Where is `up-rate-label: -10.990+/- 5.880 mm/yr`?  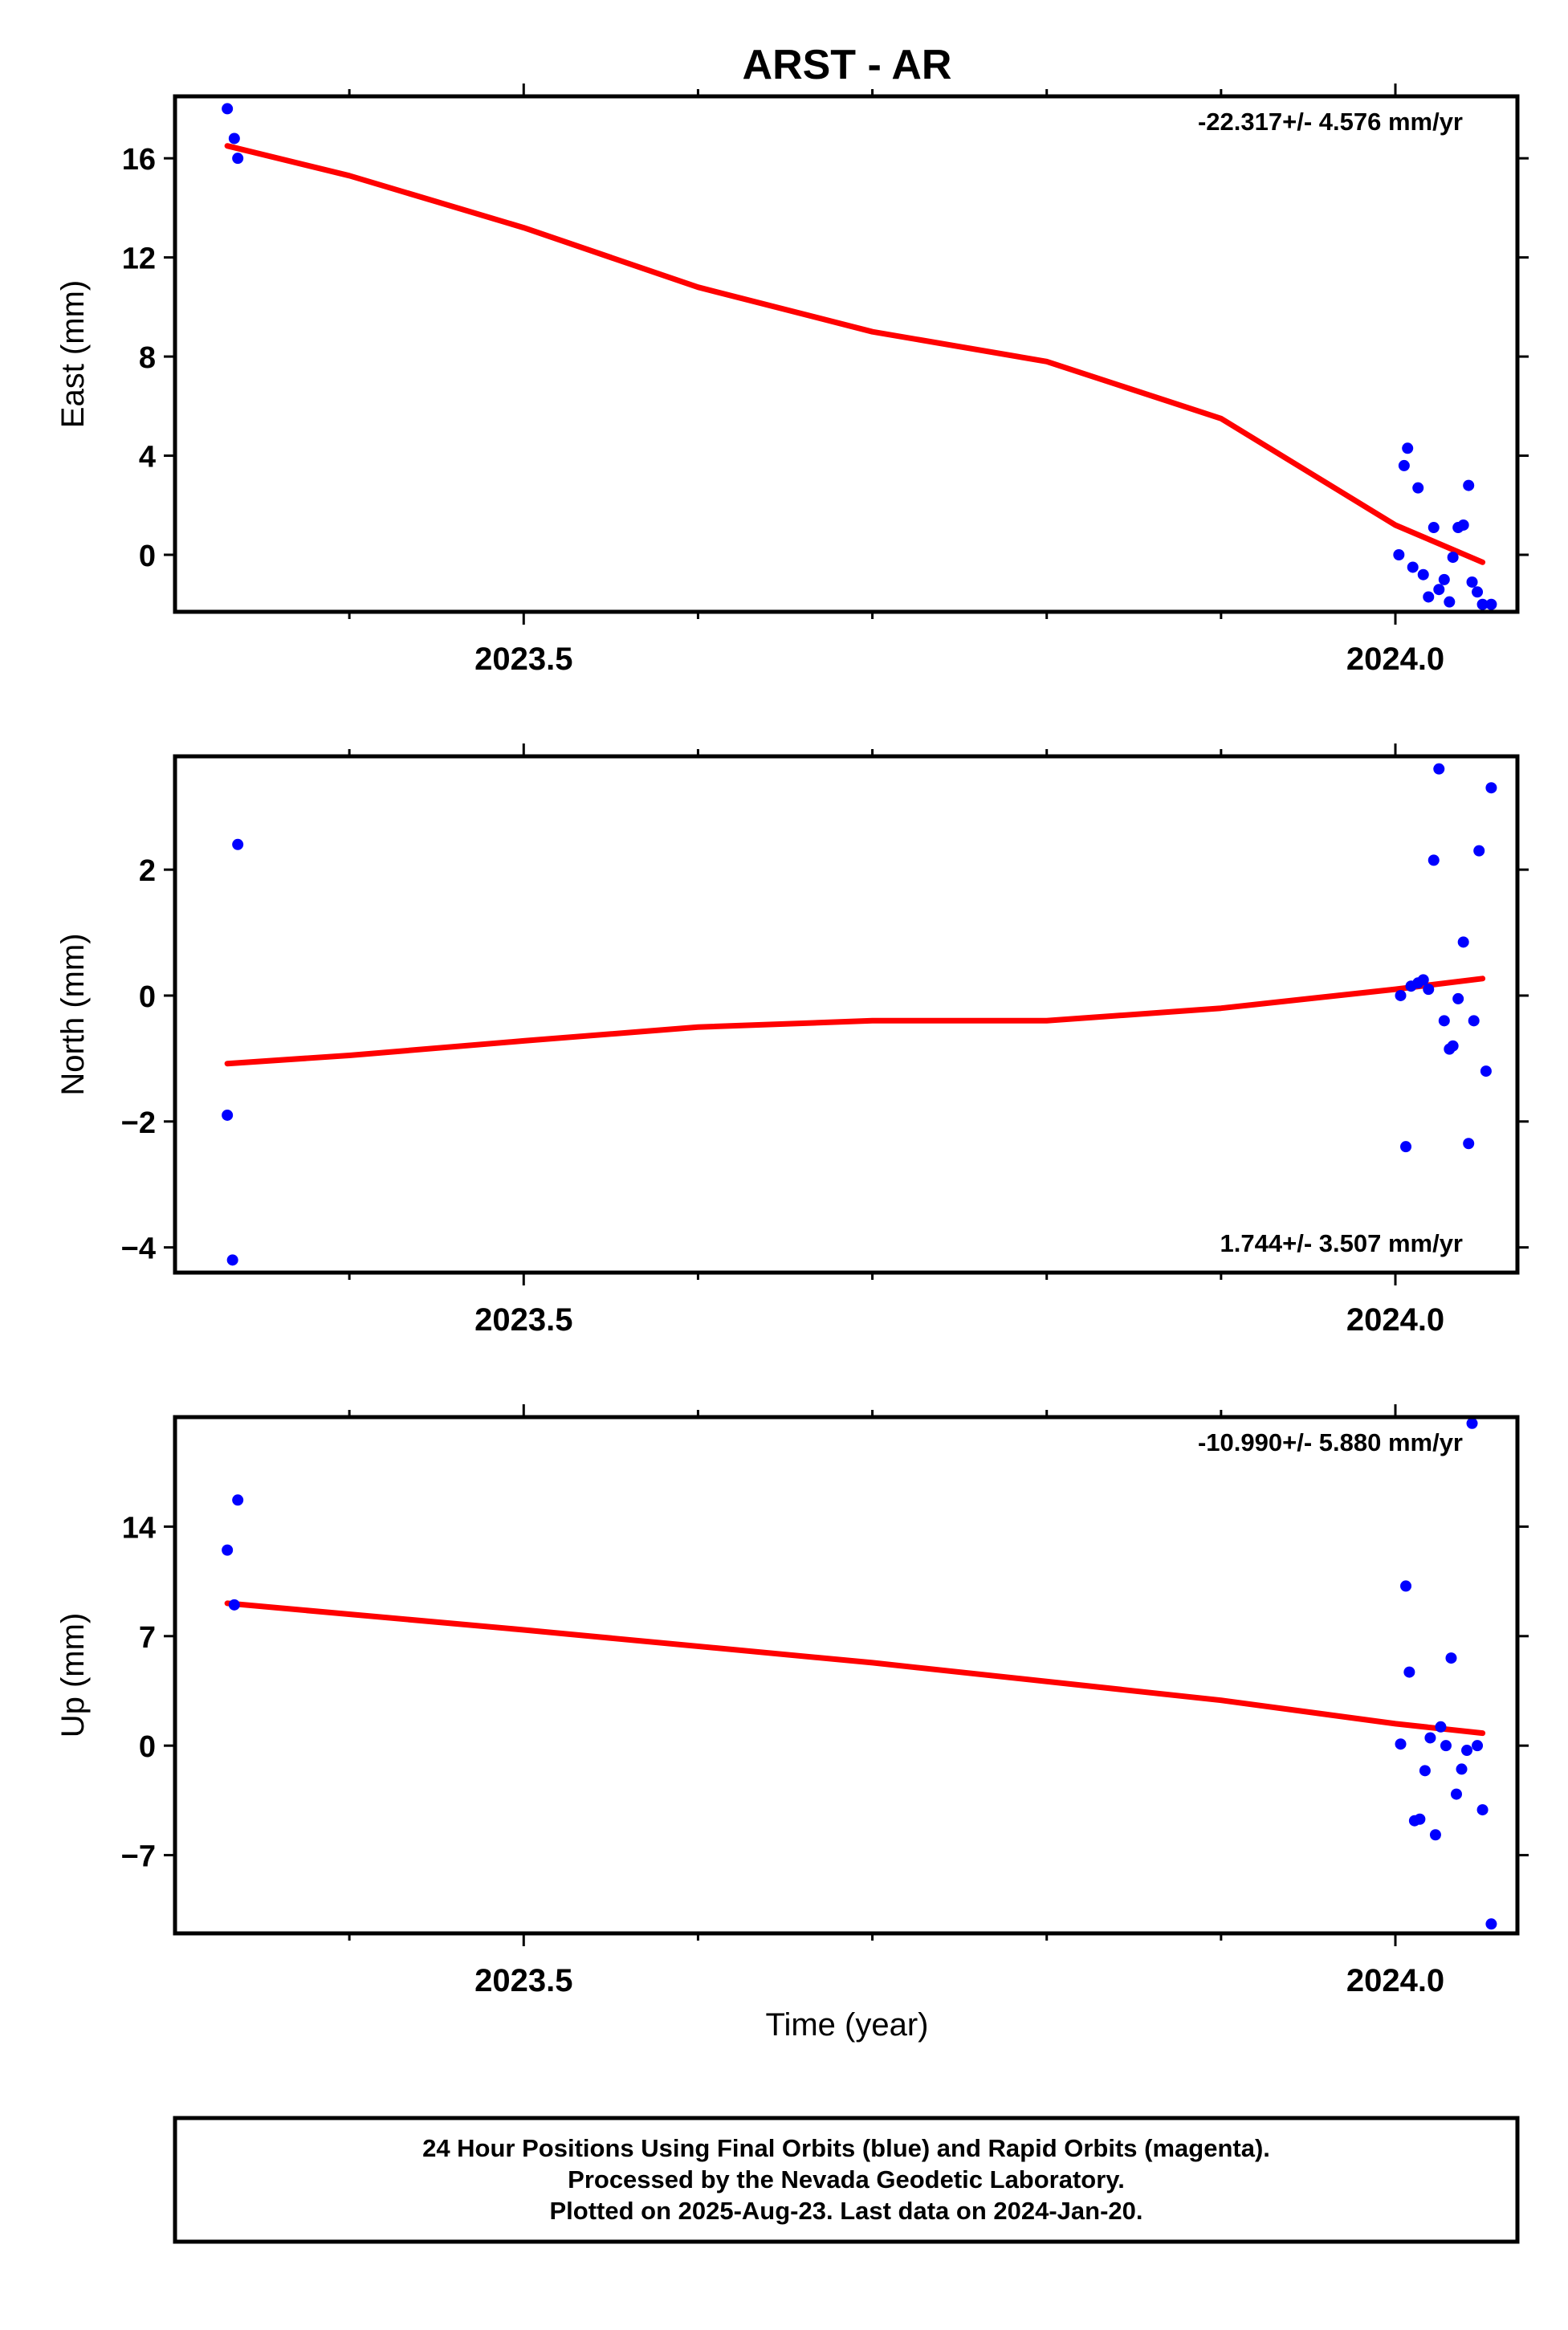 up-rate-label: -10.990+/- 5.880 mm/yr is located at coordinates (1330, 1442).